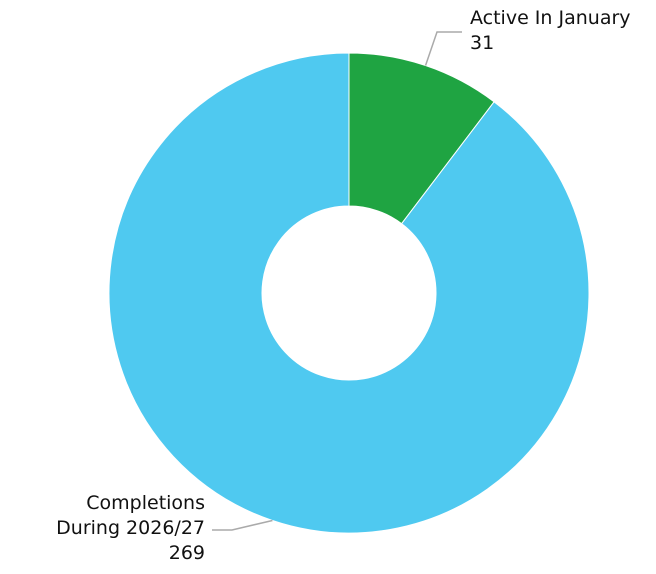 Image resolution: width=656 pixels, height=574 pixels. What do you see at coordinates (482, 43) in the screenshot?
I see `label-value: 31` at bounding box center [482, 43].